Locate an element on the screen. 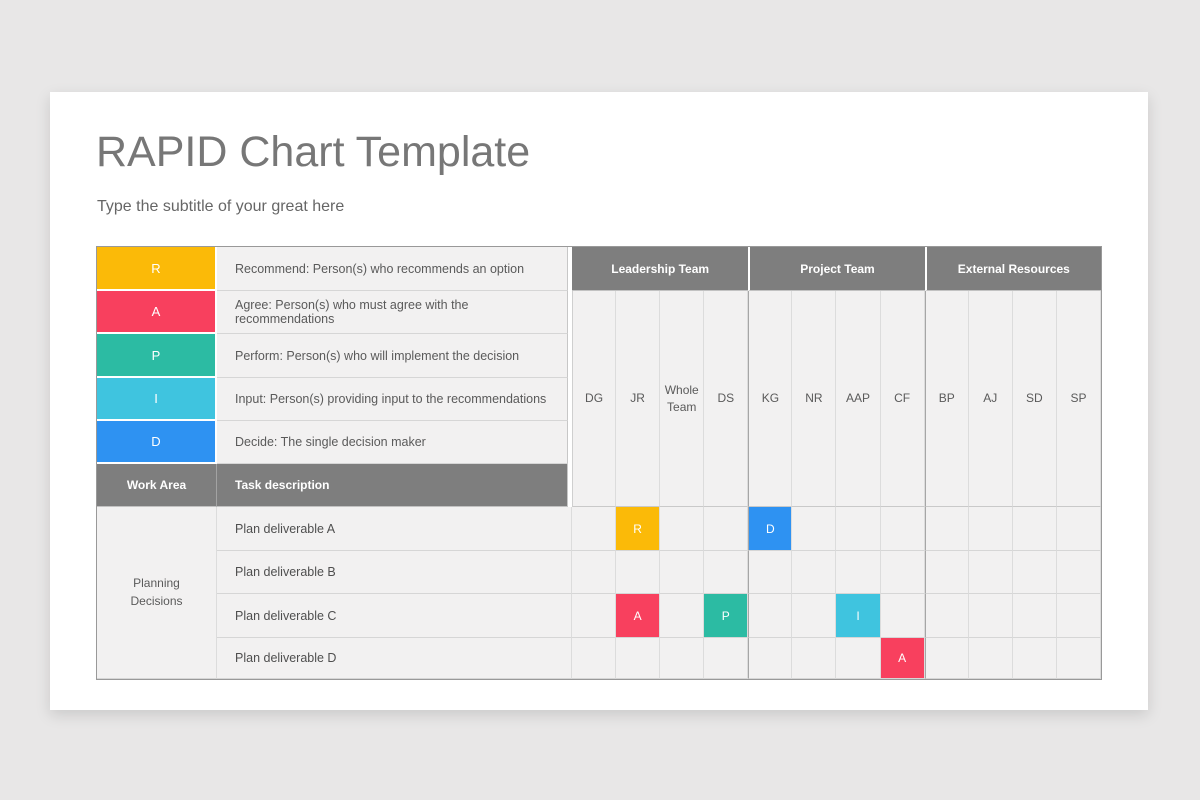  member-header-nr: NR is located at coordinates (814, 399).